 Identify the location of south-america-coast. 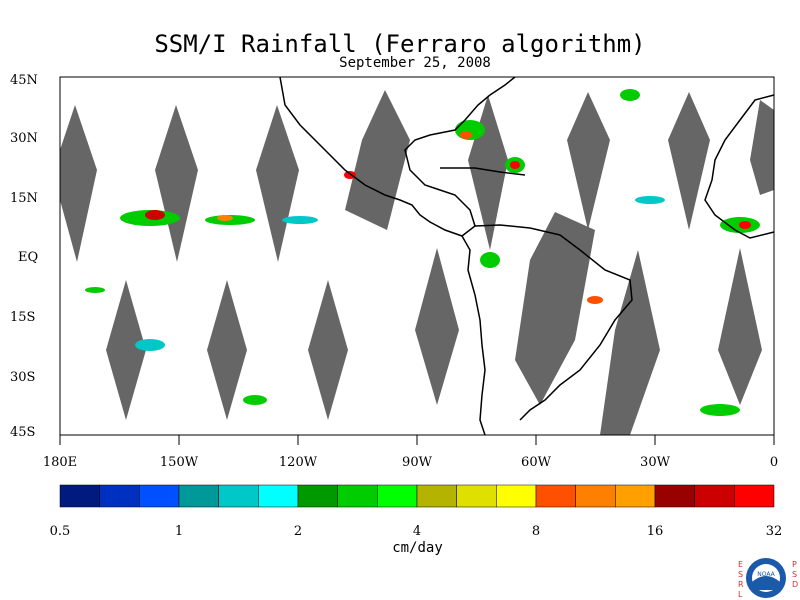
(547, 330).